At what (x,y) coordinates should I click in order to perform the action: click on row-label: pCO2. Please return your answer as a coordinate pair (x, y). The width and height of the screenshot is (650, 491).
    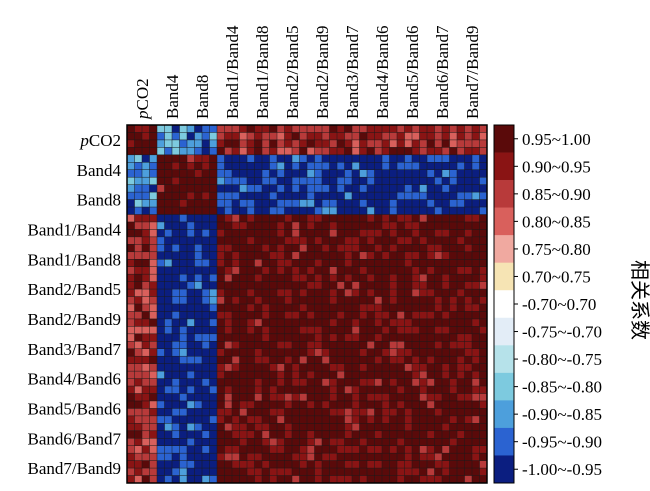
    Looking at the image, I should click on (100, 140).